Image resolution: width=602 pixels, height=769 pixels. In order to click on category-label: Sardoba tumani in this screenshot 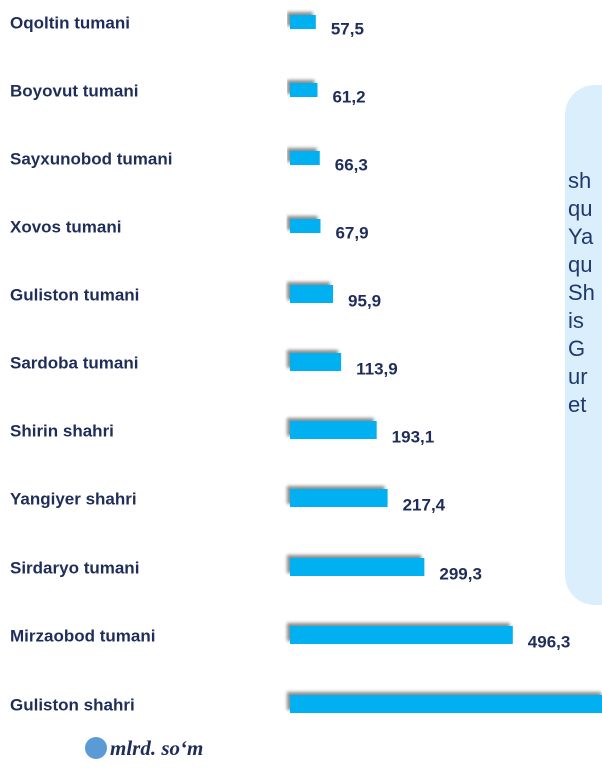, I will do `click(74, 362)`.